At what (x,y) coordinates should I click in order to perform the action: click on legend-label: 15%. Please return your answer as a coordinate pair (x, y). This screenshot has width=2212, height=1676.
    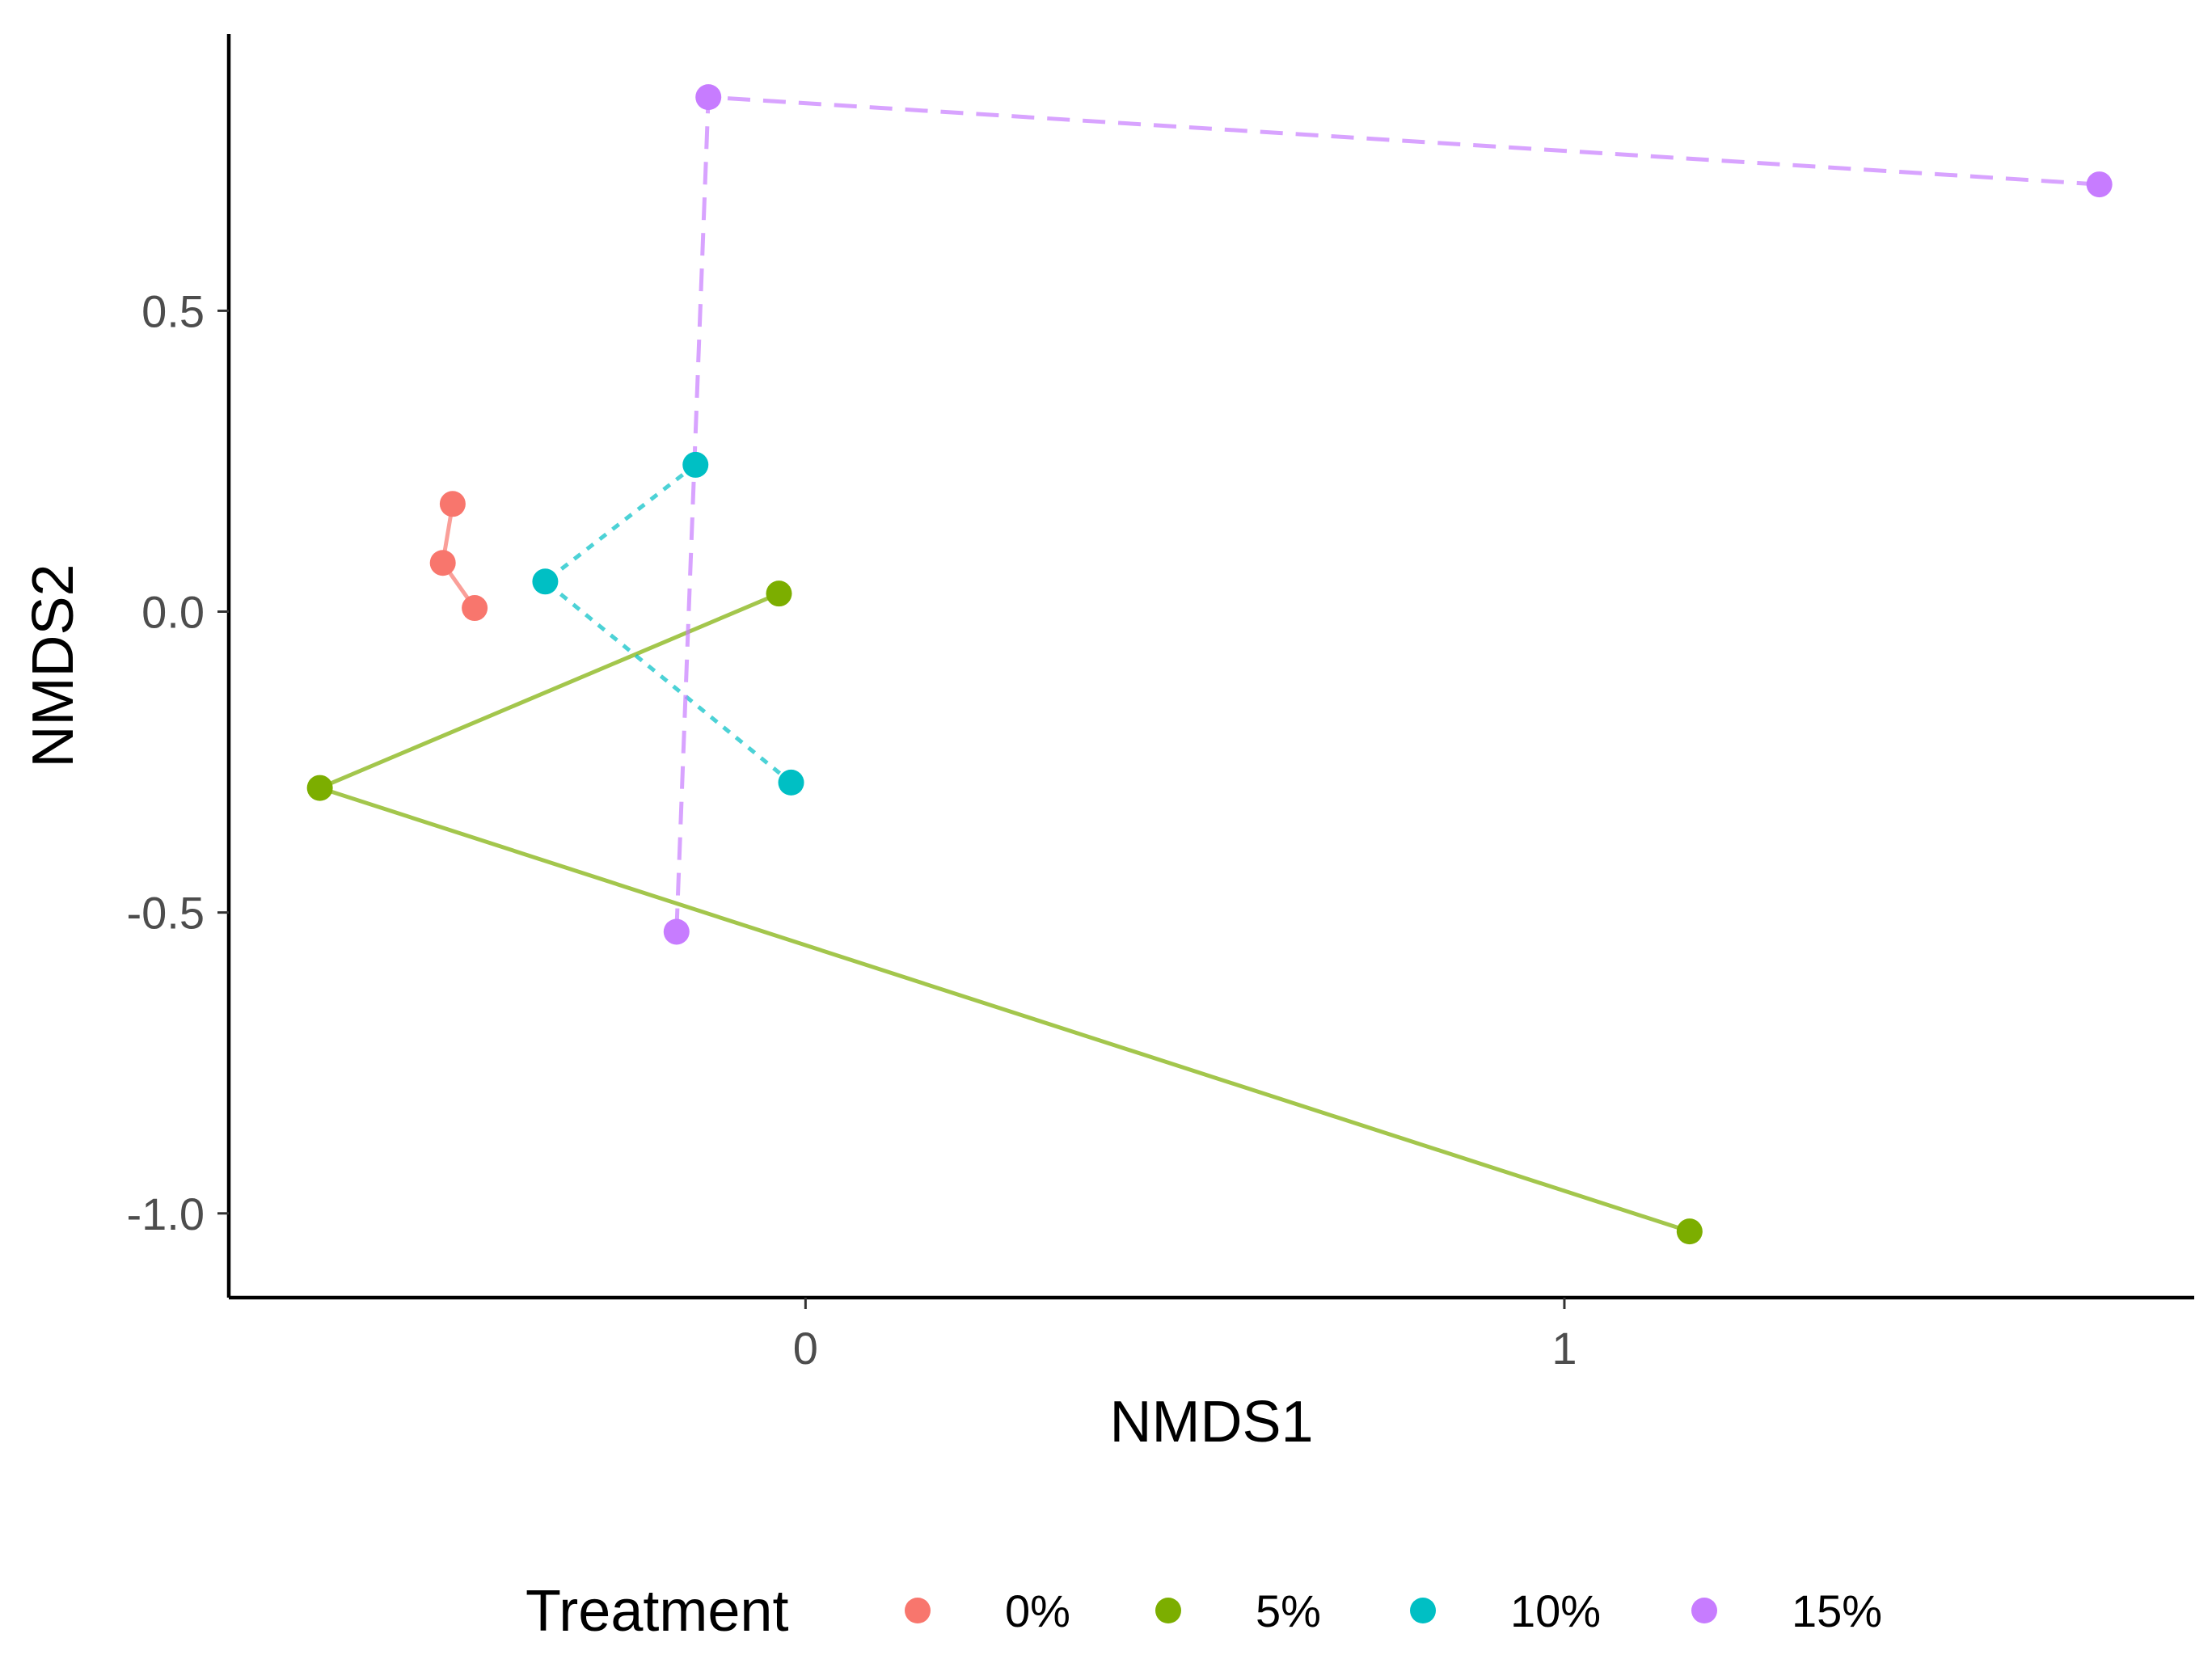
    Looking at the image, I should click on (1837, 1610).